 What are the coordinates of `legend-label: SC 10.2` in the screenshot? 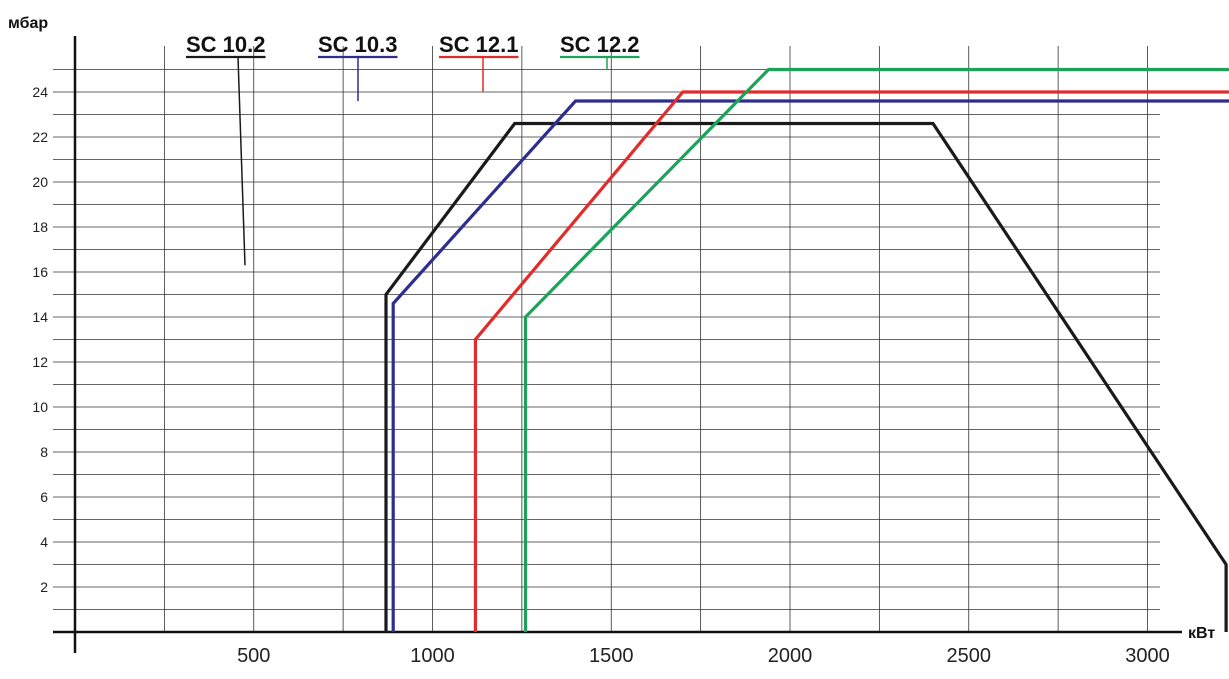 It's located at (226, 44).